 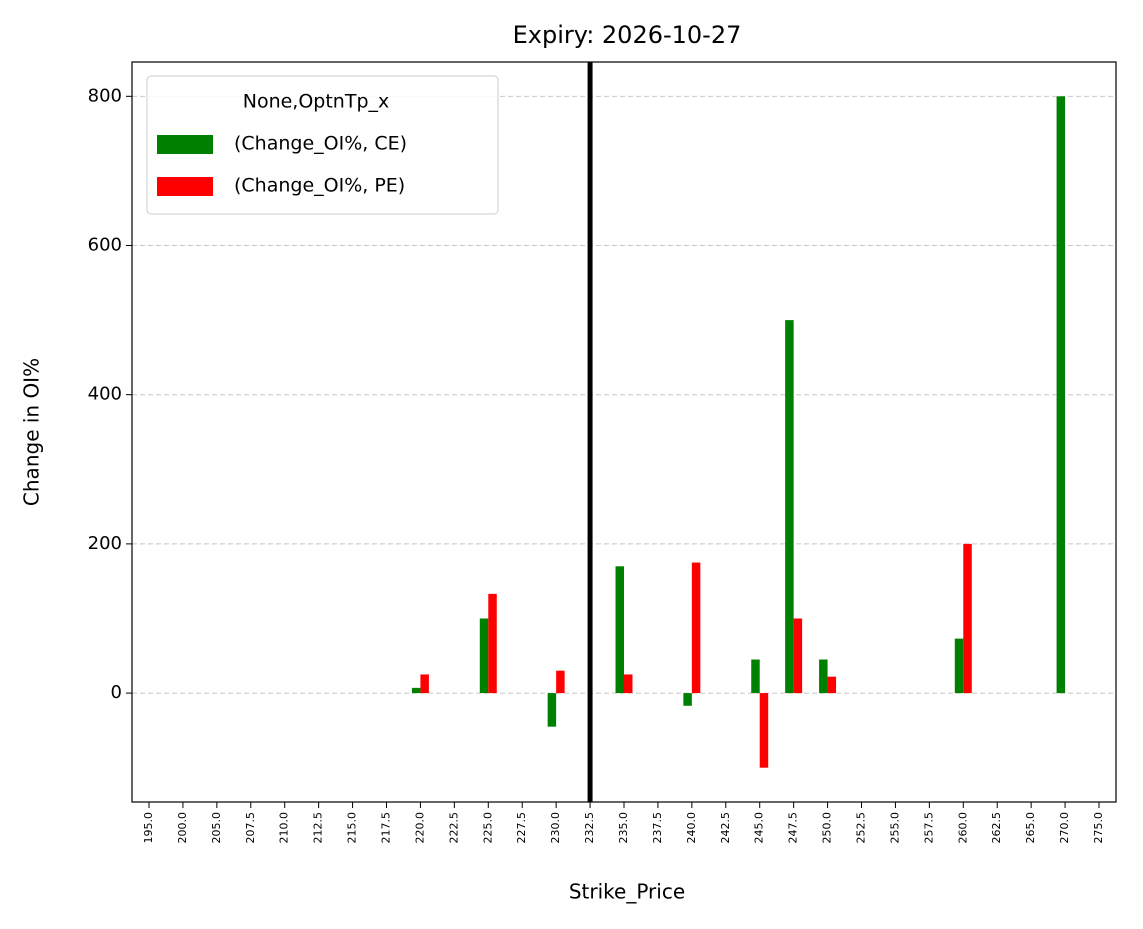 I want to click on legend-title: None,OptnTp_x, so click(x=316, y=102).